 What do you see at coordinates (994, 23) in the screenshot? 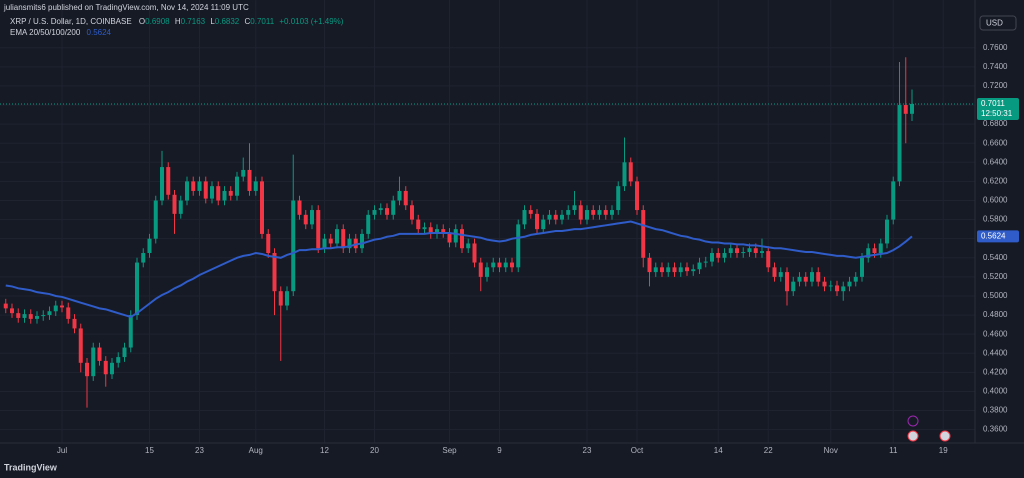
I see `currency: USD` at bounding box center [994, 23].